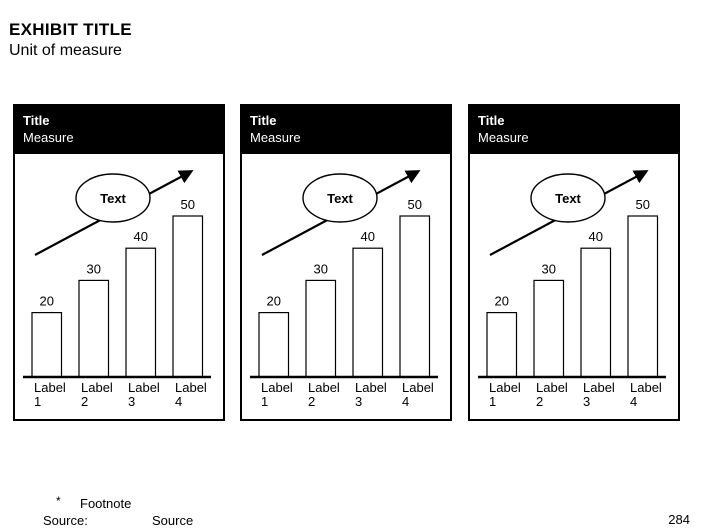  I want to click on footnote-text: Footnote, so click(106, 503).